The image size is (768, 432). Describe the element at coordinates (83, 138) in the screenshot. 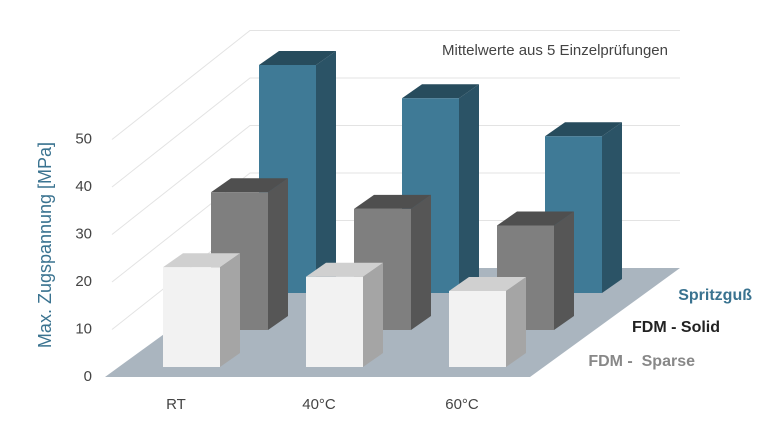

I see `y-tick-label: 50` at that location.